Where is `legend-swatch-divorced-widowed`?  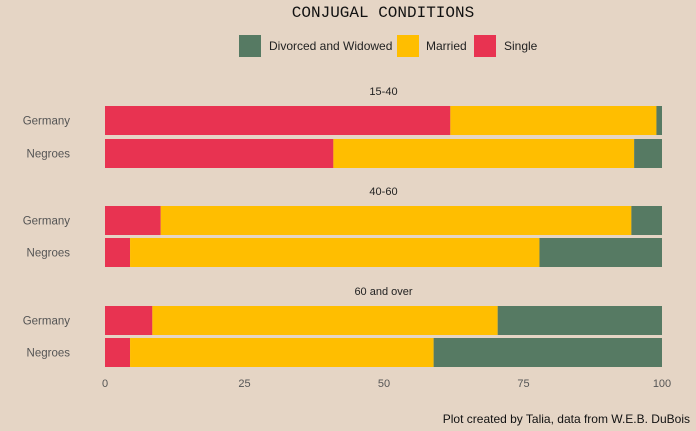 legend-swatch-divorced-widowed is located at coordinates (250, 46).